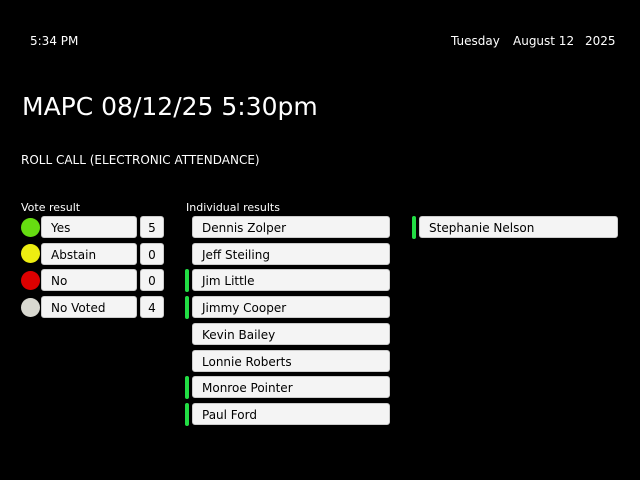 Image resolution: width=640 pixels, height=480 pixels. Describe the element at coordinates (518, 227) in the screenshot. I see `member-result: Stephanie Nelson` at that location.